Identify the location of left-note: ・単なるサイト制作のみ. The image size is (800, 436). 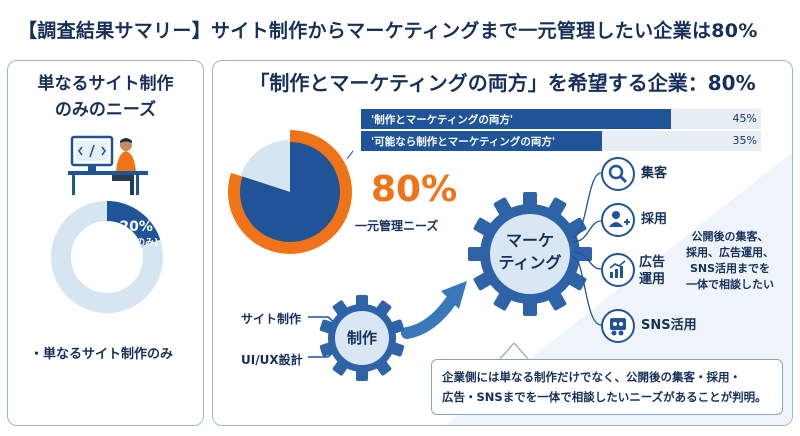
(102, 354).